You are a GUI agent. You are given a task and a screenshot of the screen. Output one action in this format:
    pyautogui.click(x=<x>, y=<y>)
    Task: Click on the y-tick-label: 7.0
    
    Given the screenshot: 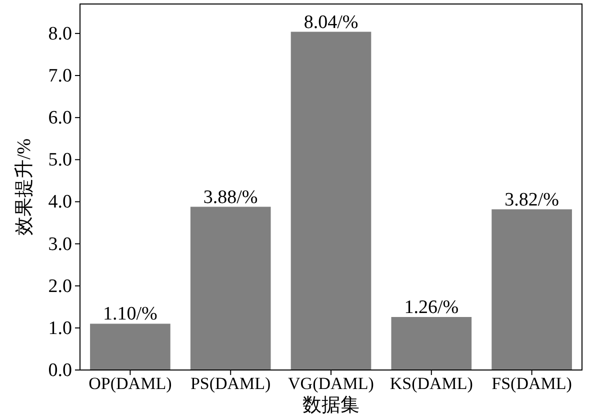 What is the action you would take?
    pyautogui.click(x=60, y=76)
    